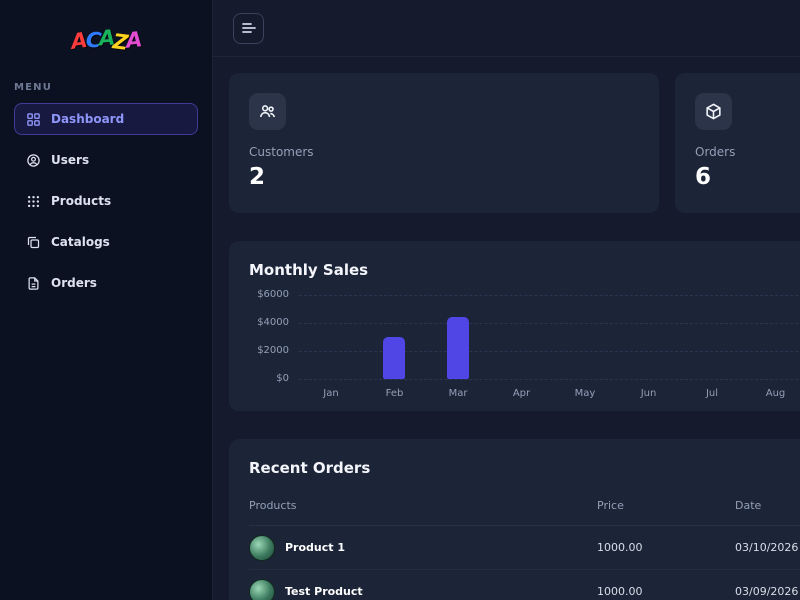  I want to click on chart-x-tick-label: Apr, so click(521, 393).